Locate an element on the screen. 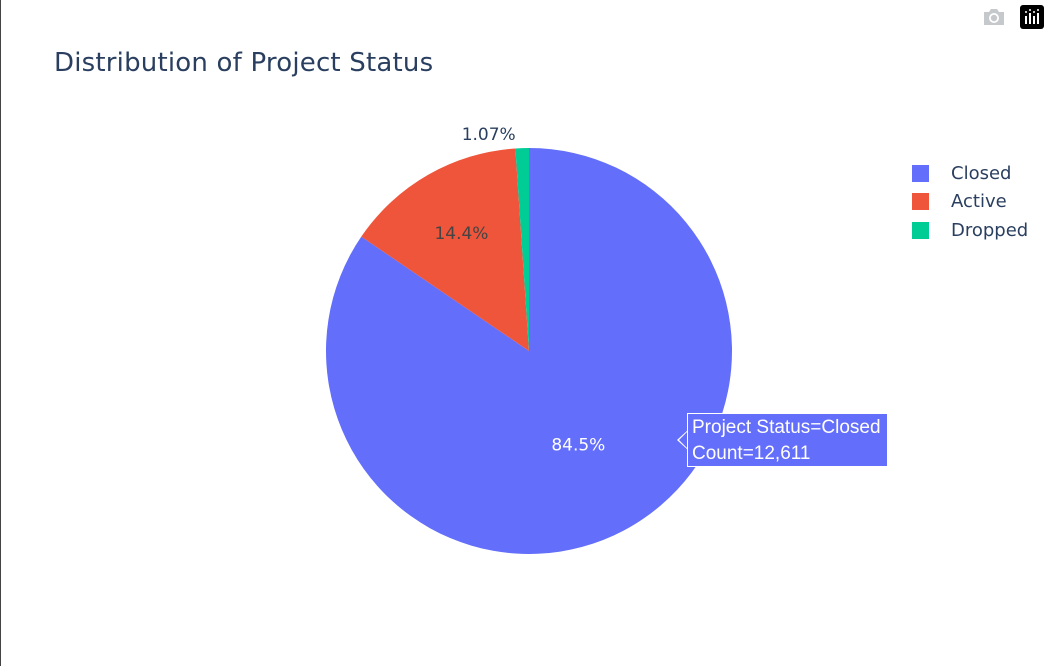  legend-item-closed: Closed is located at coordinates (970, 173).